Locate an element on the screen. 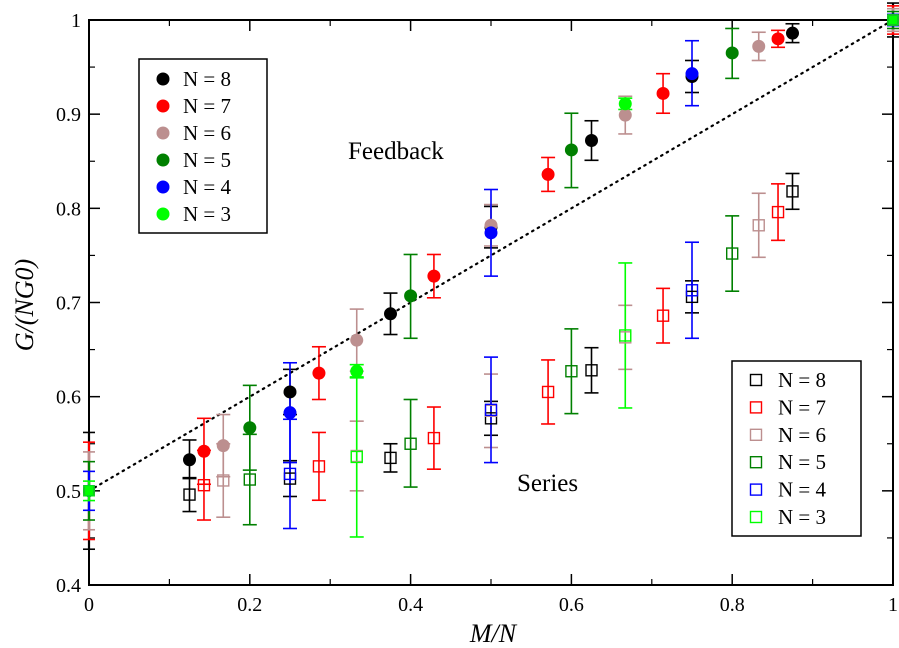  y-tick-label: 0.6 is located at coordinates (68, 398).